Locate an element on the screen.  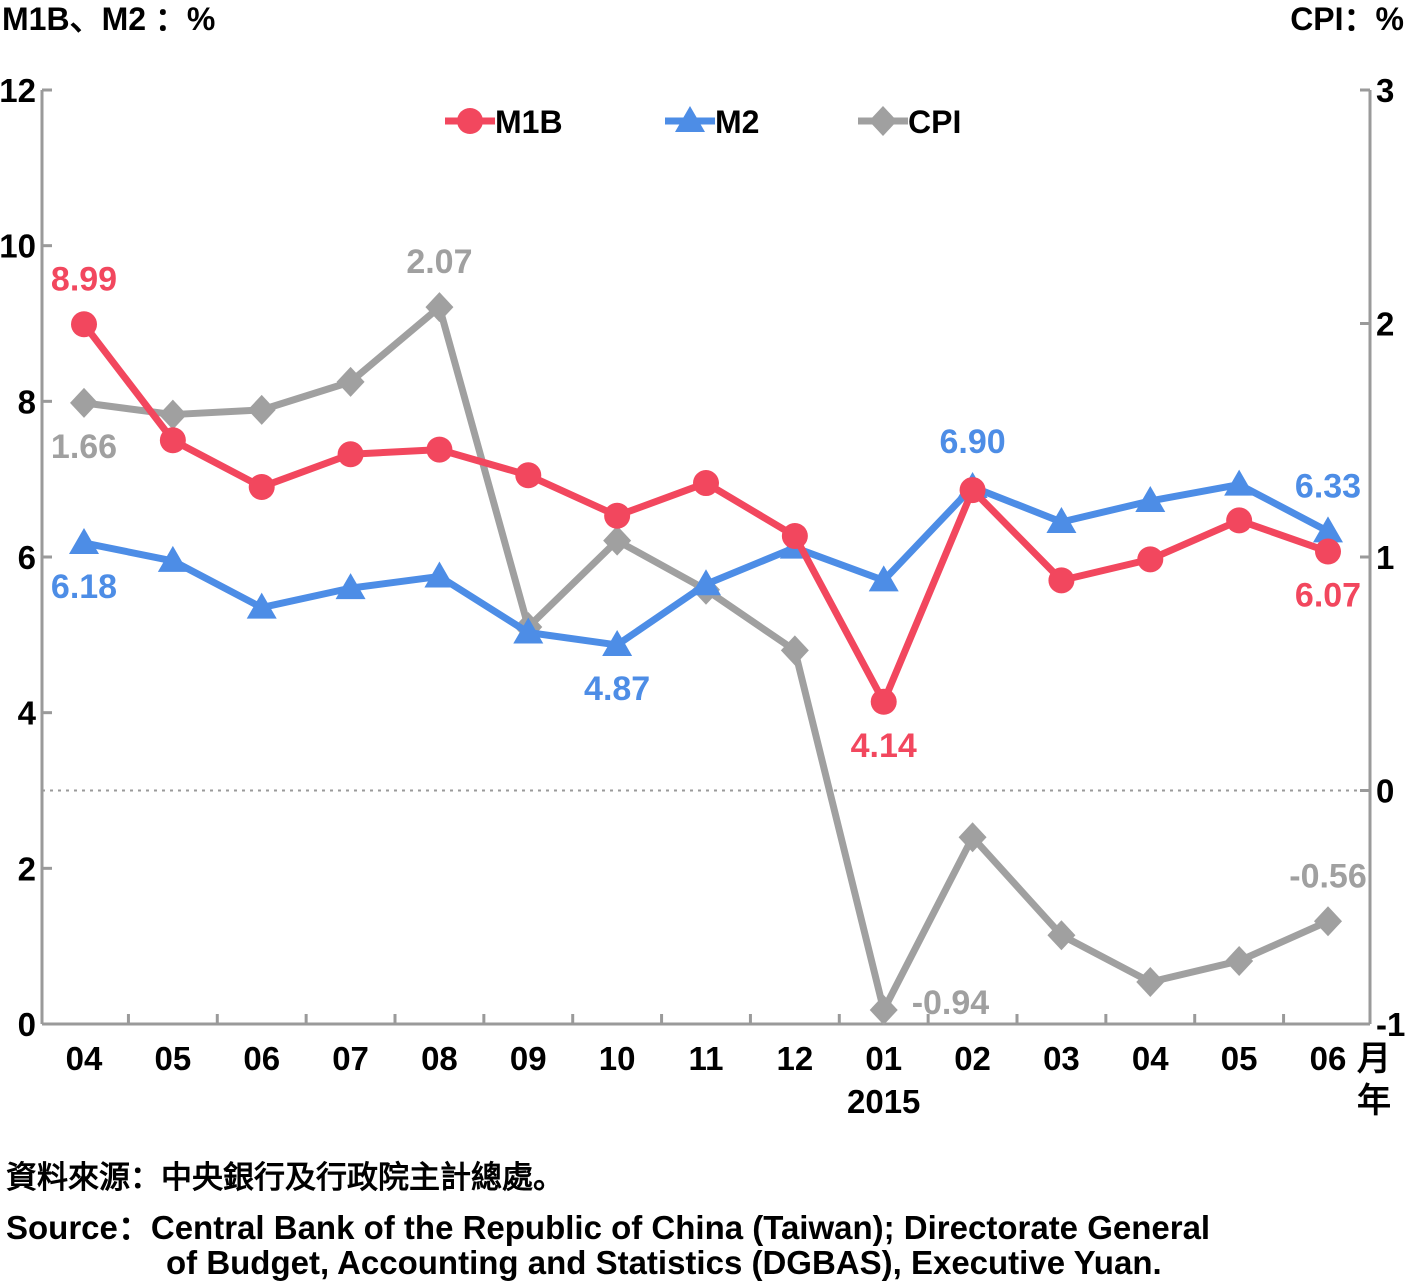
data-label-m2: 6.90 is located at coordinates (972, 442).